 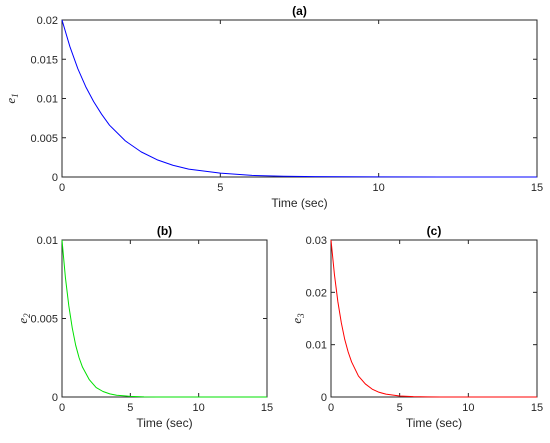 I want to click on chart-title: (b), so click(x=164, y=231).